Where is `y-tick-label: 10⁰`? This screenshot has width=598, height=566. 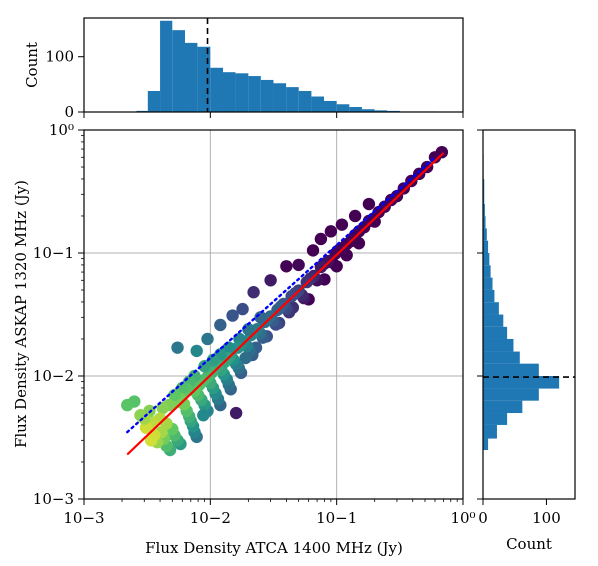 y-tick-label: 10⁰ is located at coordinates (61, 130).